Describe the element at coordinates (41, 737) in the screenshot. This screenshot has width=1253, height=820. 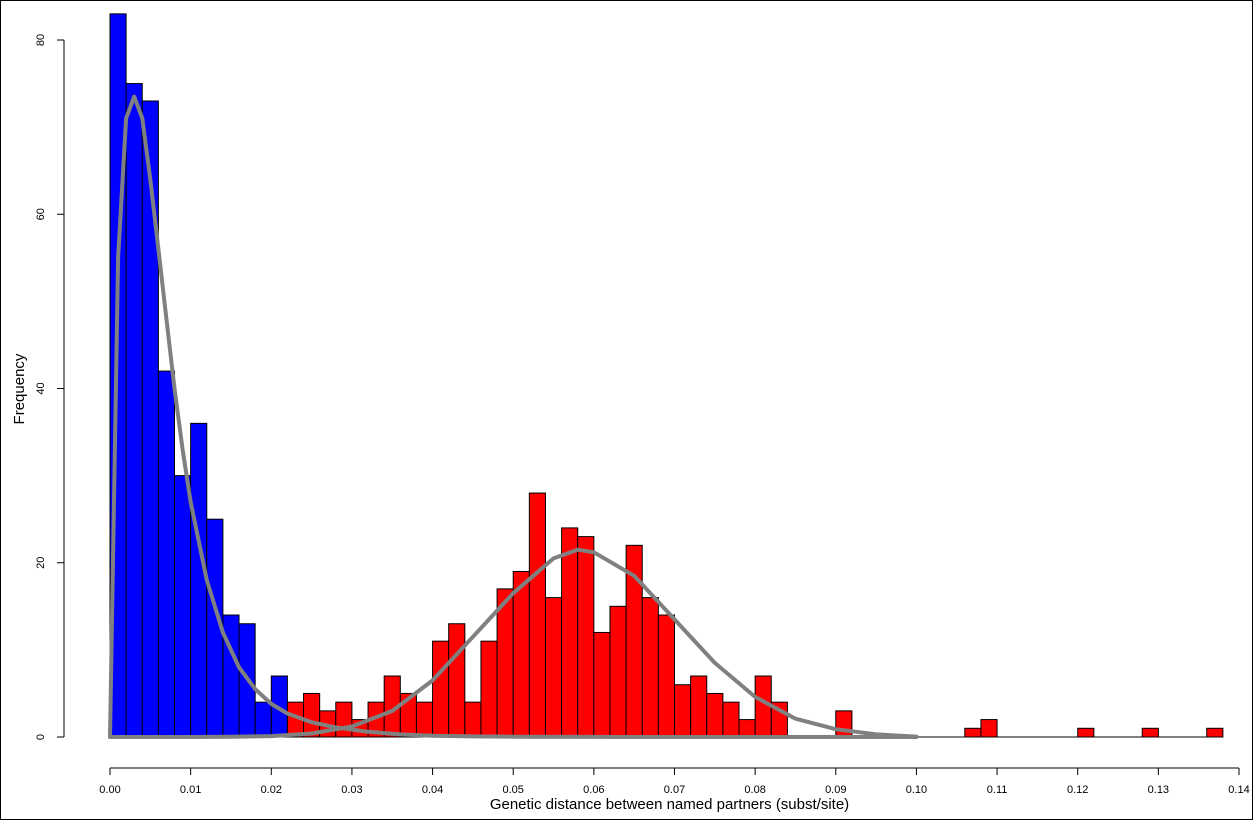
I see `y-tick-label: 0` at that location.